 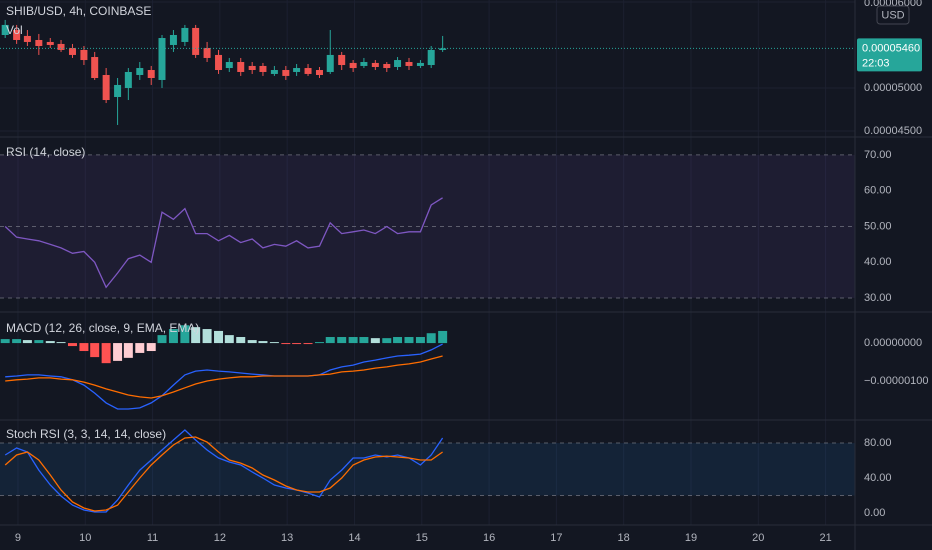 What do you see at coordinates (825, 538) in the screenshot?
I see `x-tick-label: 21` at bounding box center [825, 538].